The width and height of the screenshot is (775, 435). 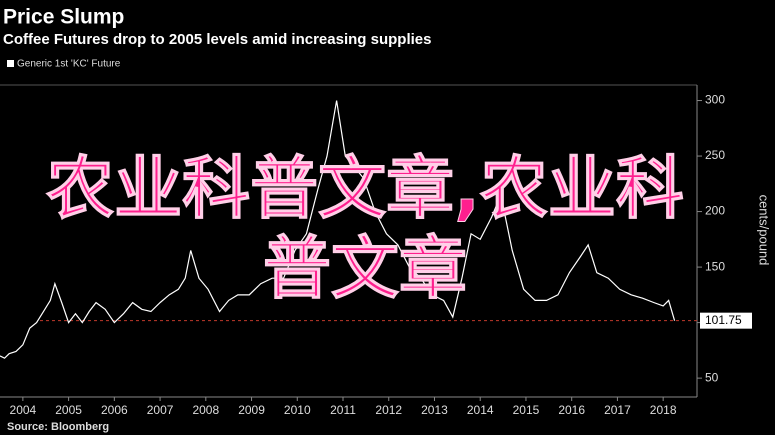 I want to click on x-tick-label: 2012, so click(x=388, y=410).